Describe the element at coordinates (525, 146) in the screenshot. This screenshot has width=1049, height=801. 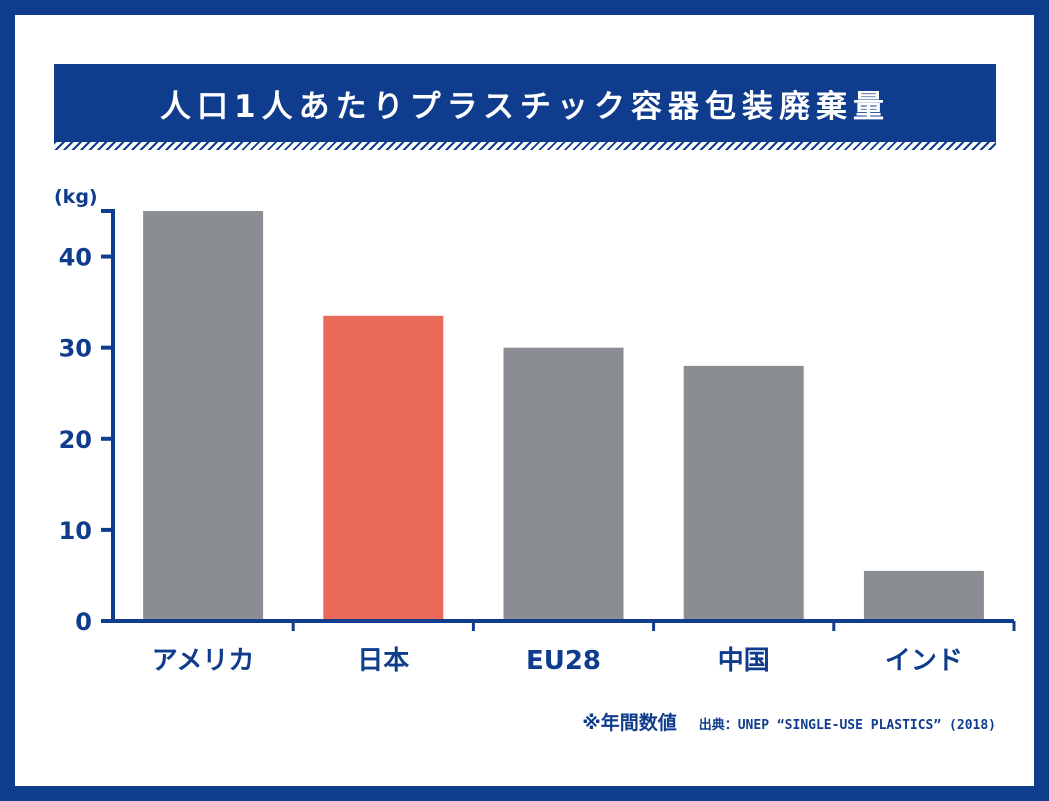
I see `title-hatch-divider` at that location.